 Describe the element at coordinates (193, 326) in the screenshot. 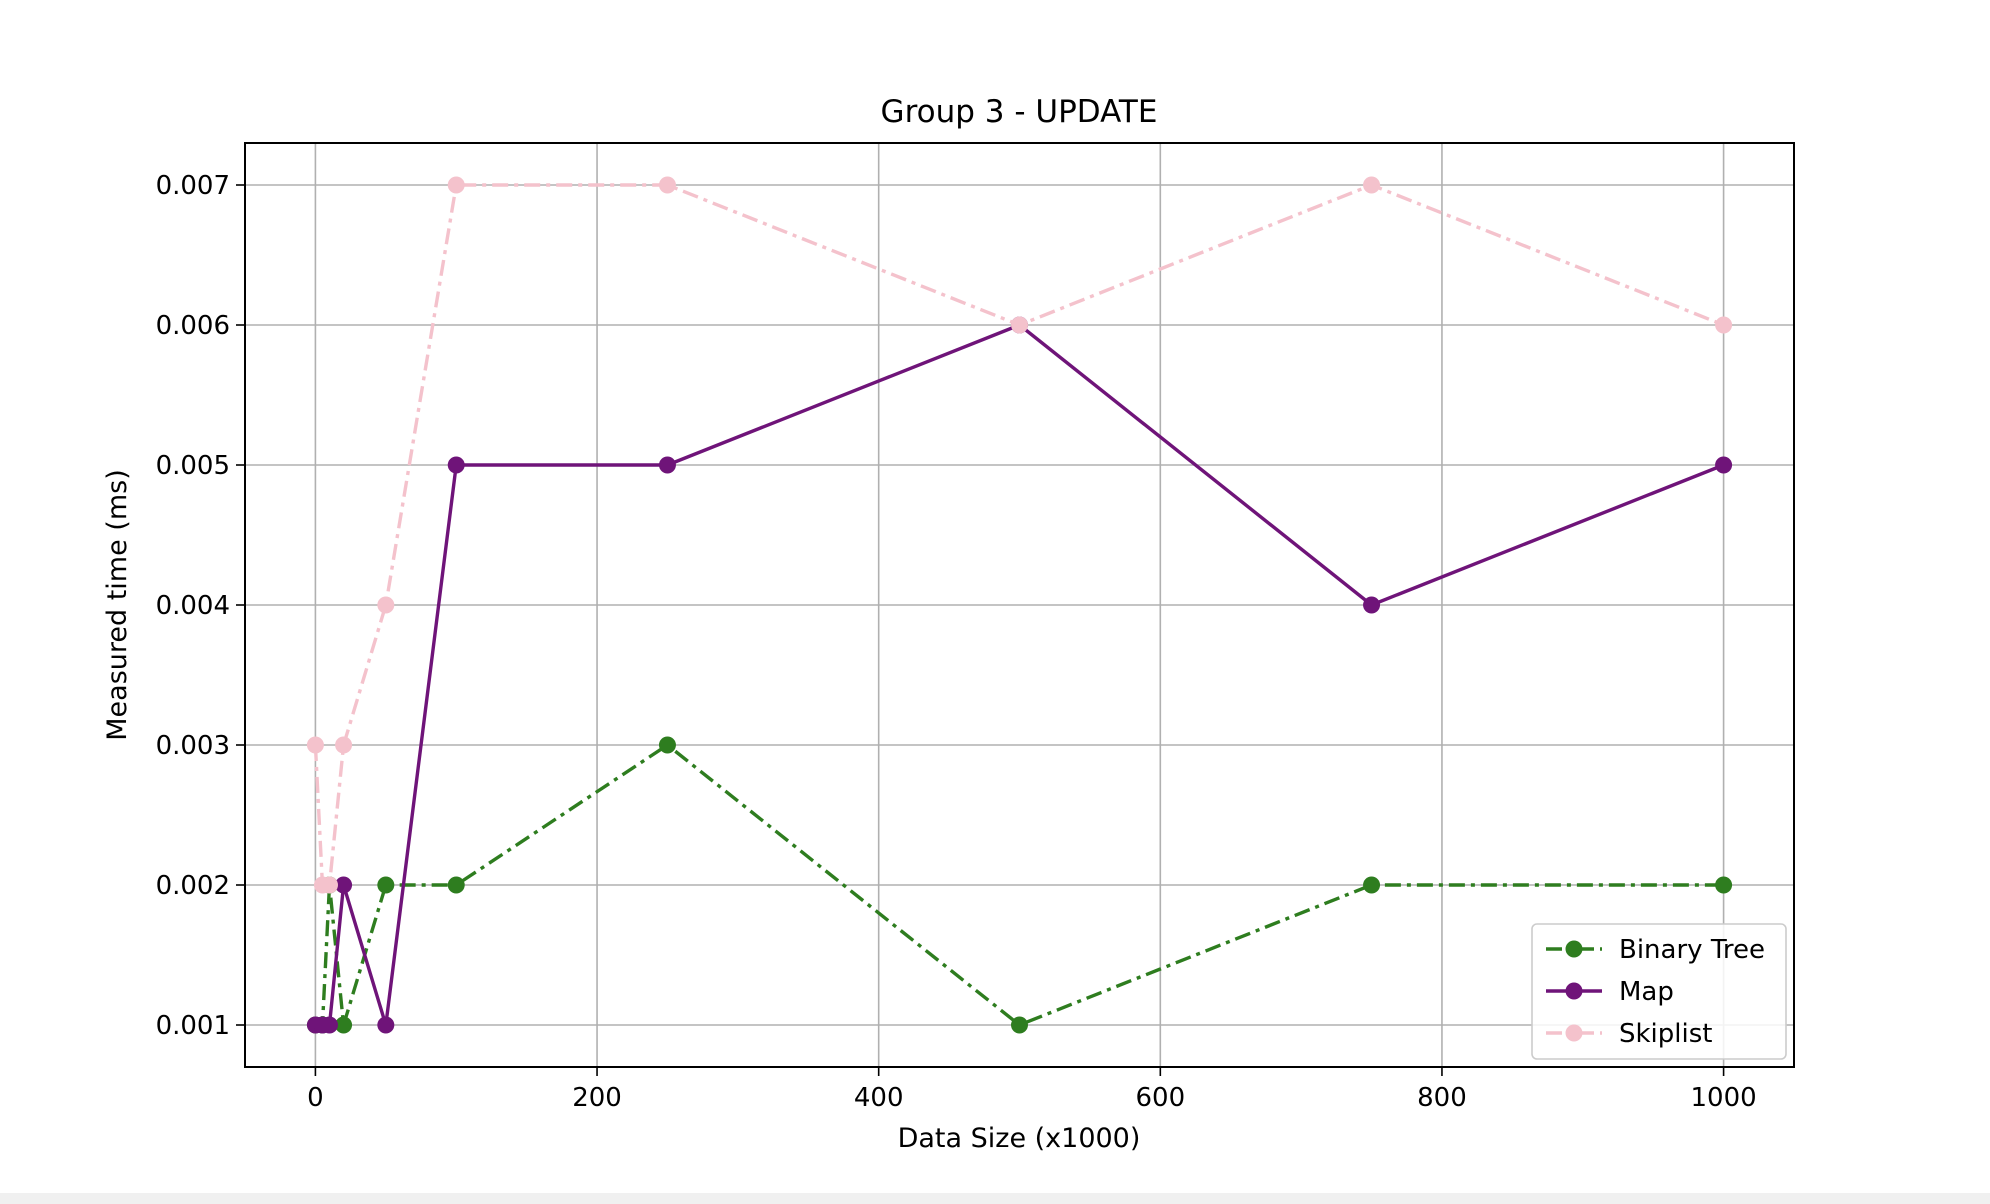

I see `y-tick-label: 0.006` at that location.